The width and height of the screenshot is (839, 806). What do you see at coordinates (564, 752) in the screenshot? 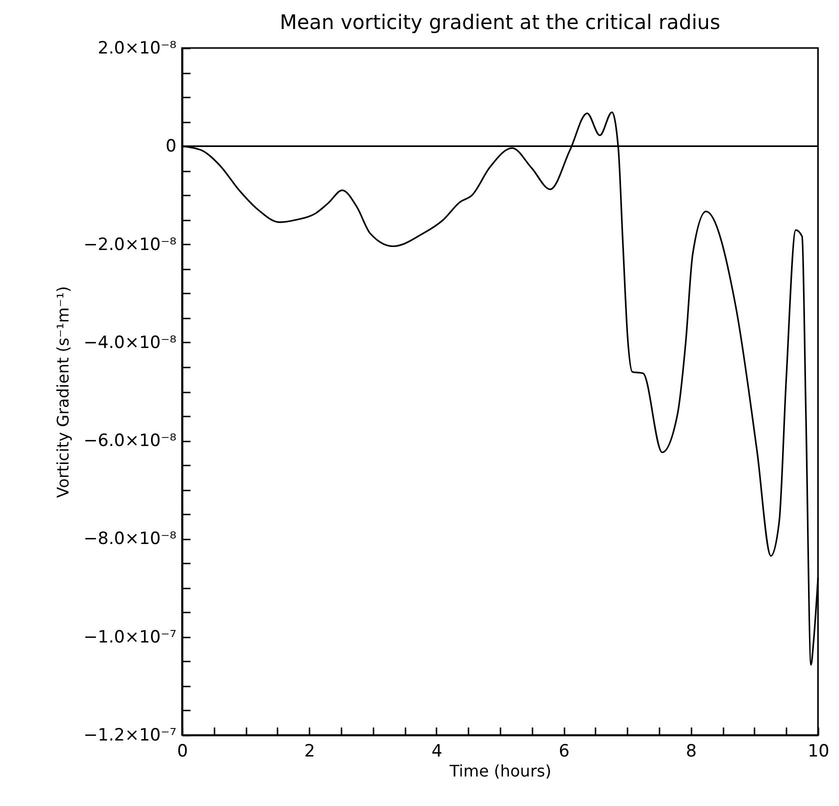
I see `x-tick-label: 6` at bounding box center [564, 752].